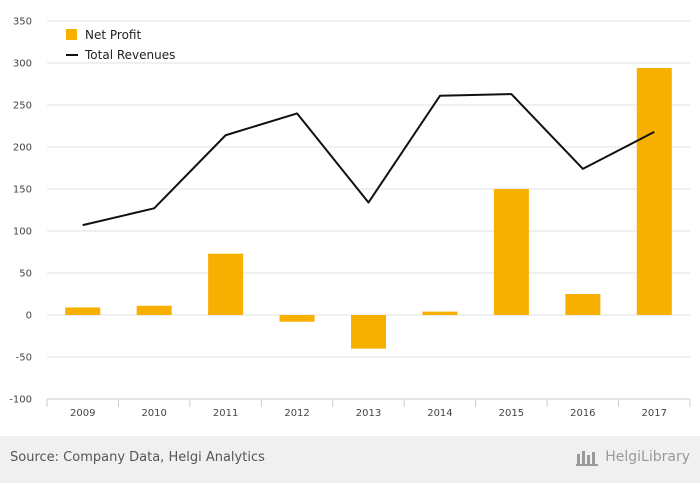 The image size is (700, 483). I want to click on source-text: Source: Company Data, Helgi Analytics, so click(137, 457).